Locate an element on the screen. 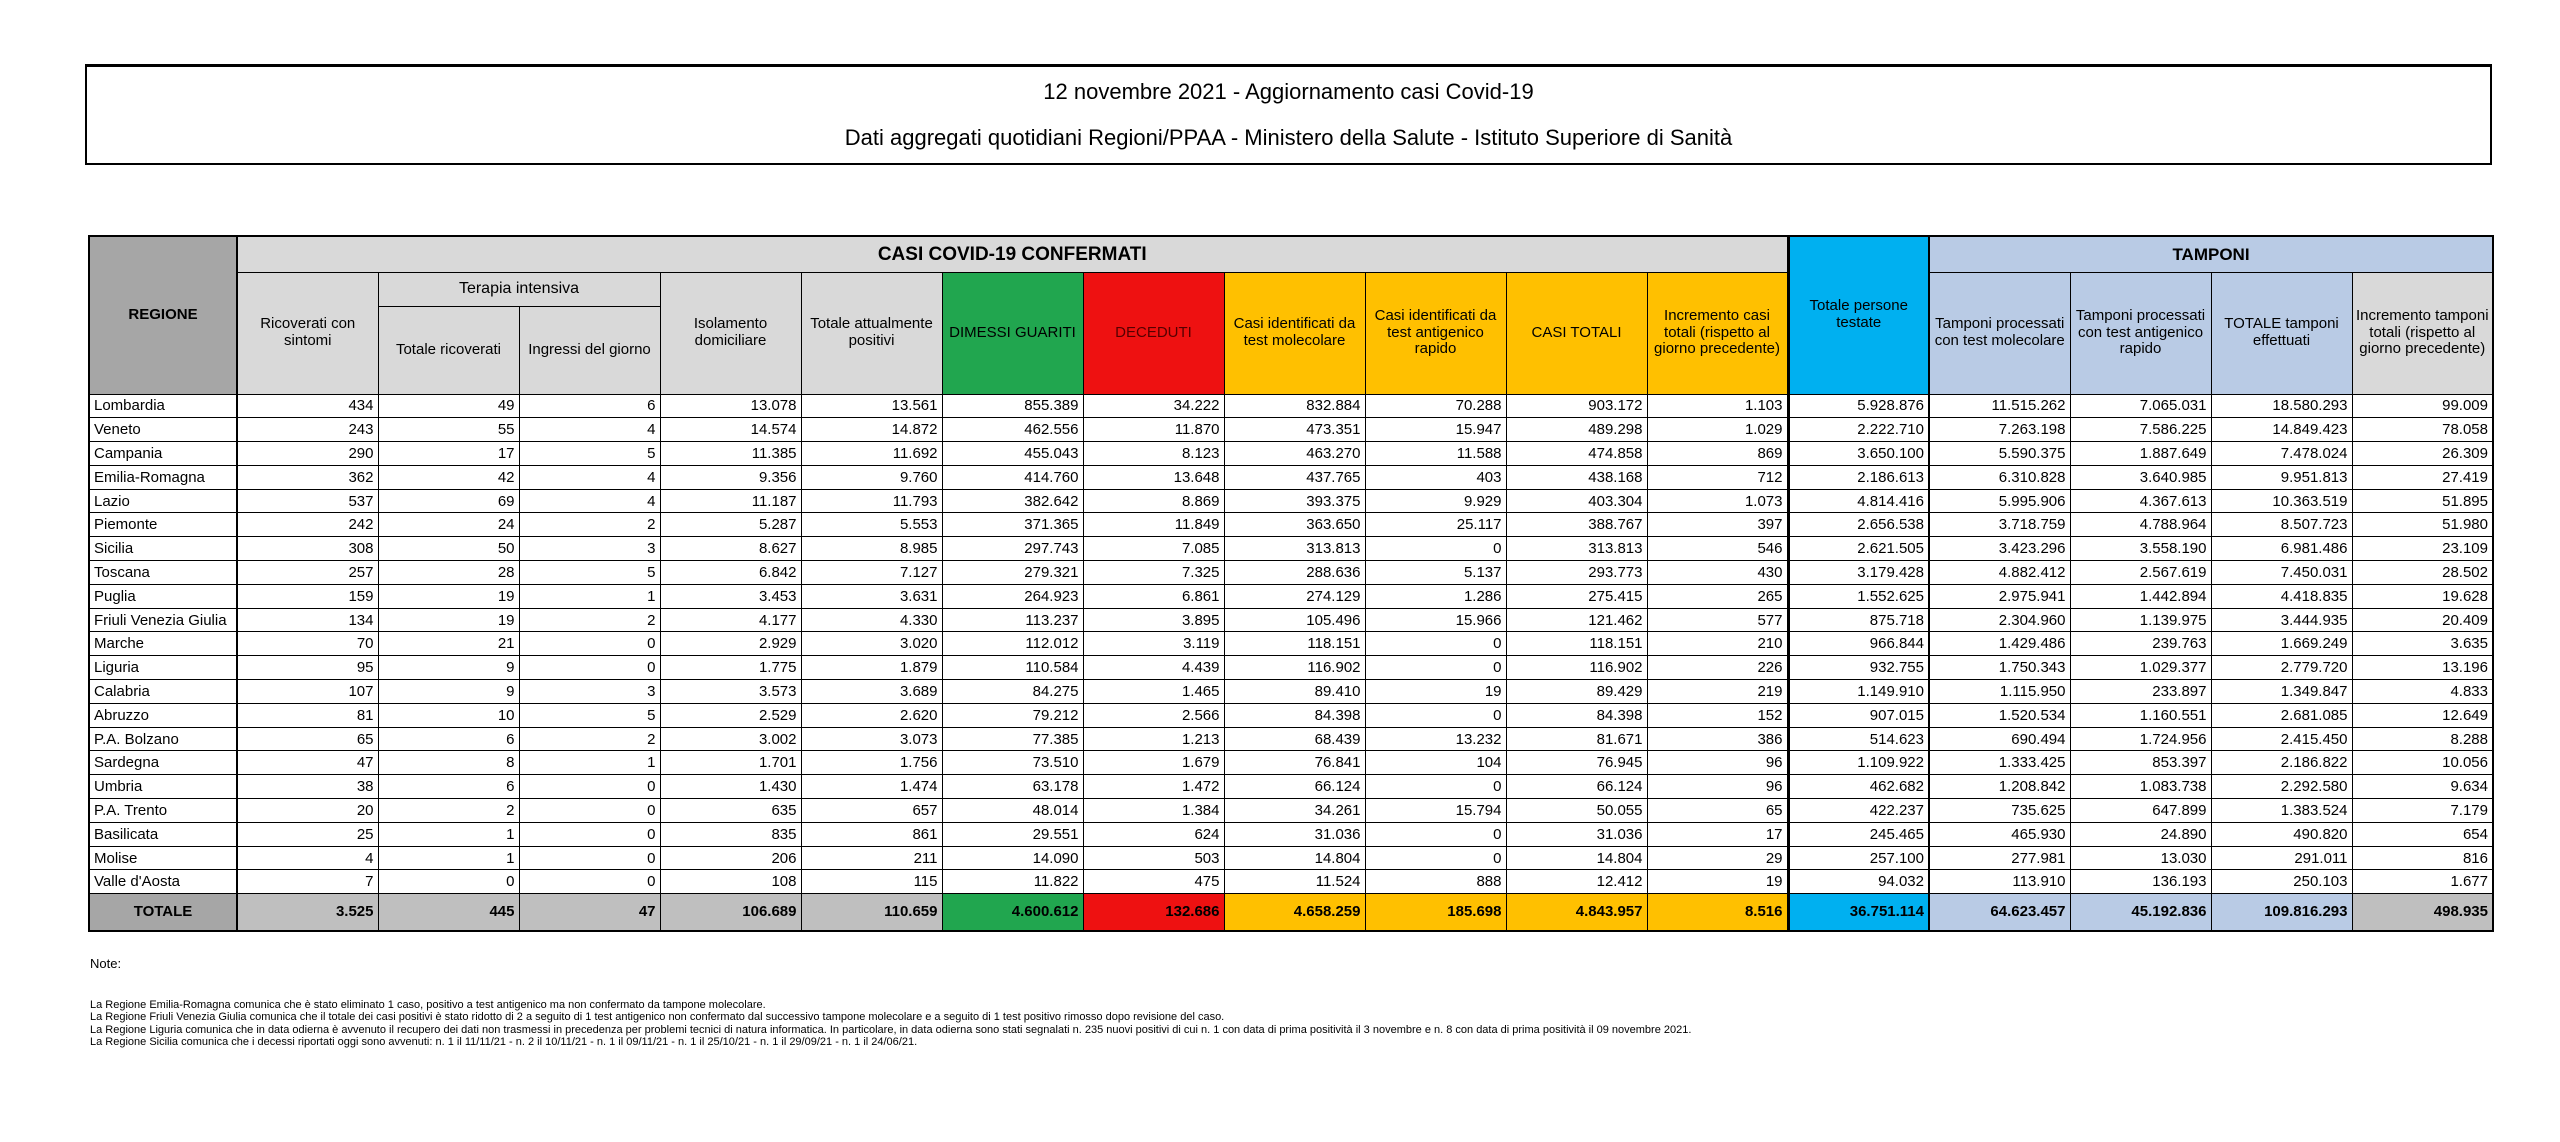 The width and height of the screenshot is (2560, 1142). value-cell: 10.363.519 is located at coordinates (2281, 501).